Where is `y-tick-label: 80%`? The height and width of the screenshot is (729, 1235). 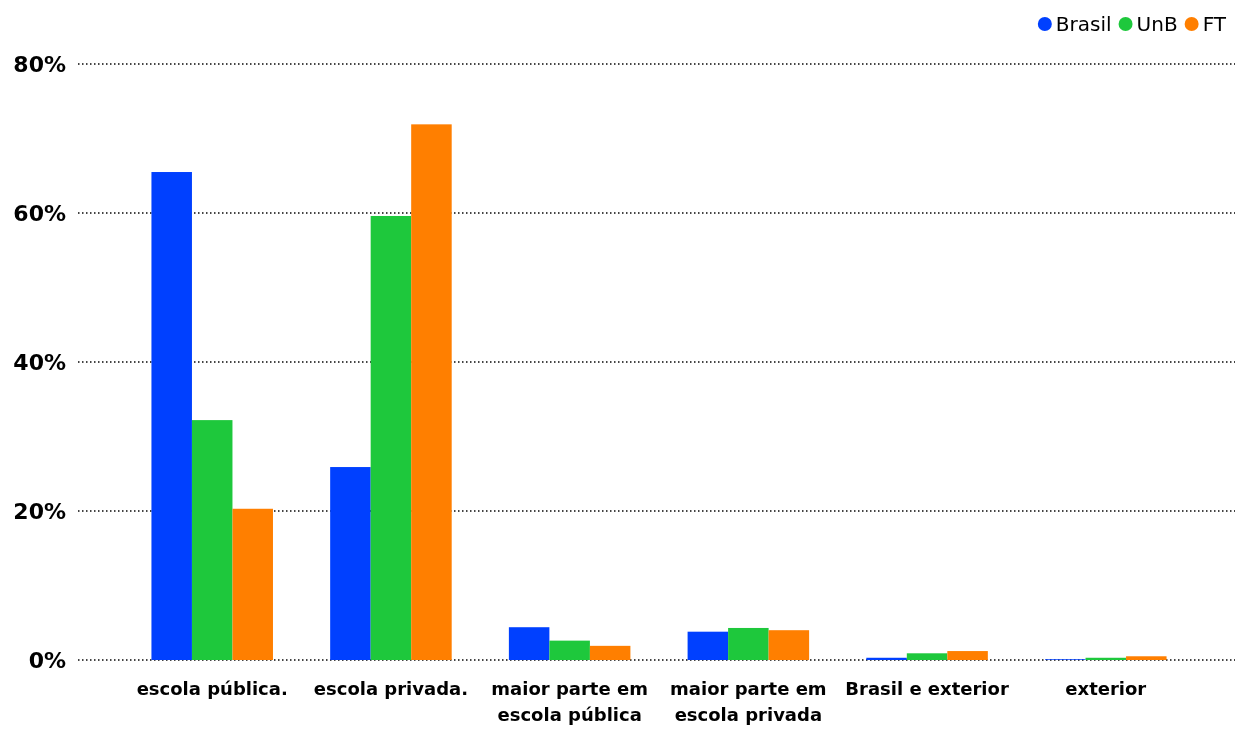
y-tick-label: 80% is located at coordinates (39, 64).